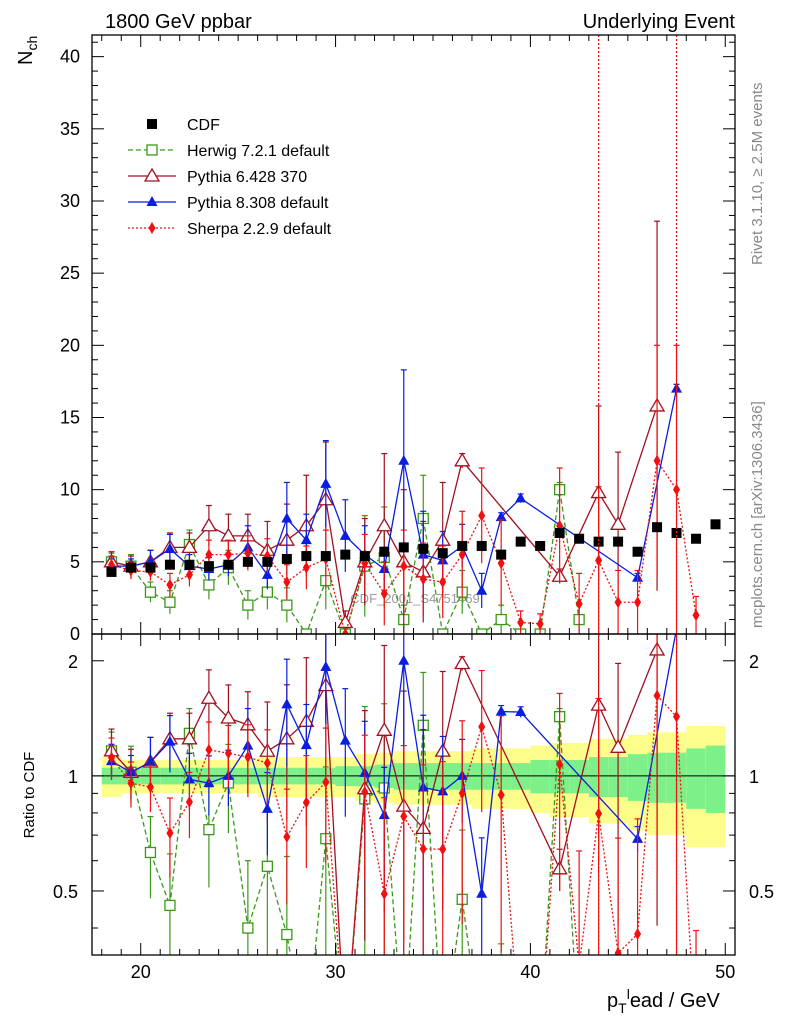 Image resolution: width=786 pixels, height=1024 pixels. I want to click on top-y-tick-label: 40, so click(70, 57).